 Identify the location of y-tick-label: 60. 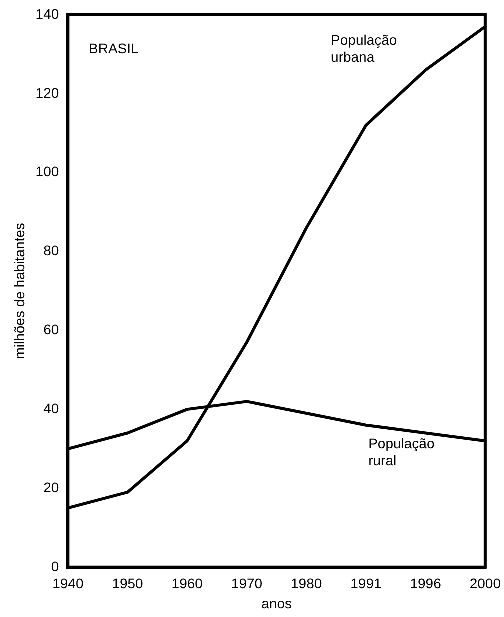
(52, 330).